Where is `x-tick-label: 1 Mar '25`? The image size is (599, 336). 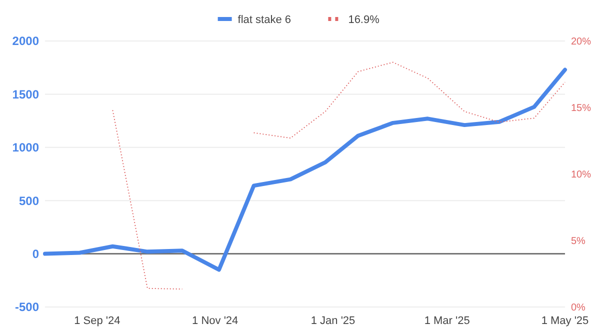 x-tick-label: 1 Mar '25 is located at coordinates (447, 321).